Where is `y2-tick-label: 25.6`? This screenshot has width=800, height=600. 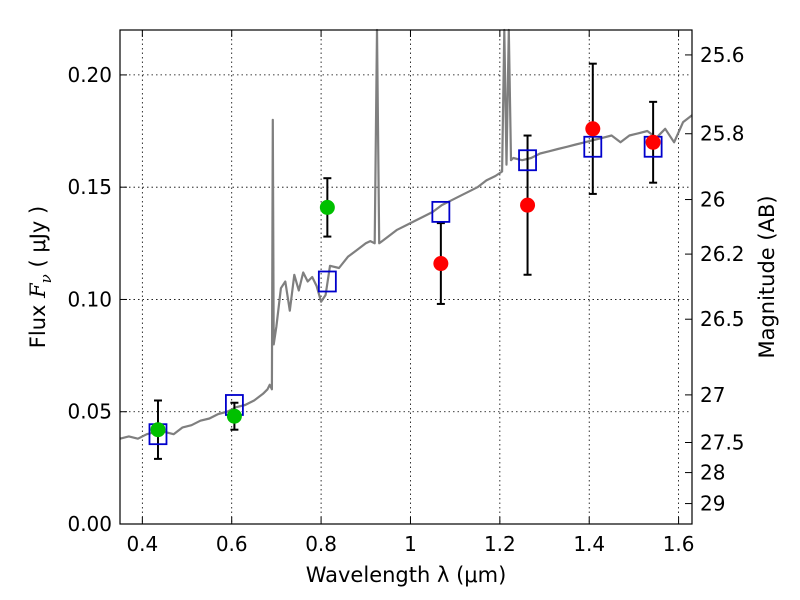 y2-tick-label: 25.6 is located at coordinates (722, 55).